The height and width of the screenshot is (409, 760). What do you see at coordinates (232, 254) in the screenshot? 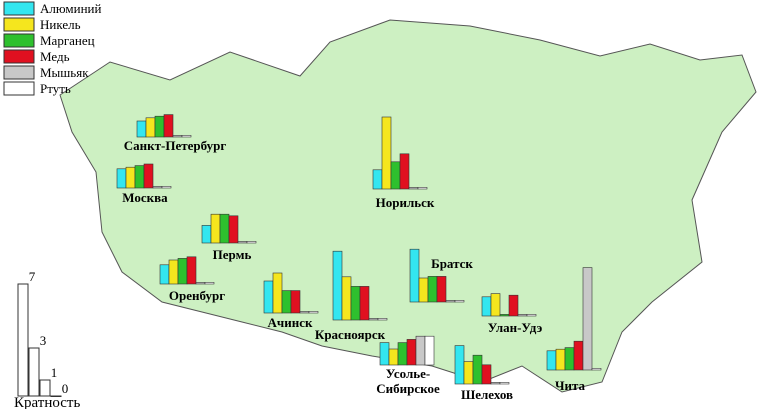
I see `city-label: Пермь` at bounding box center [232, 254].